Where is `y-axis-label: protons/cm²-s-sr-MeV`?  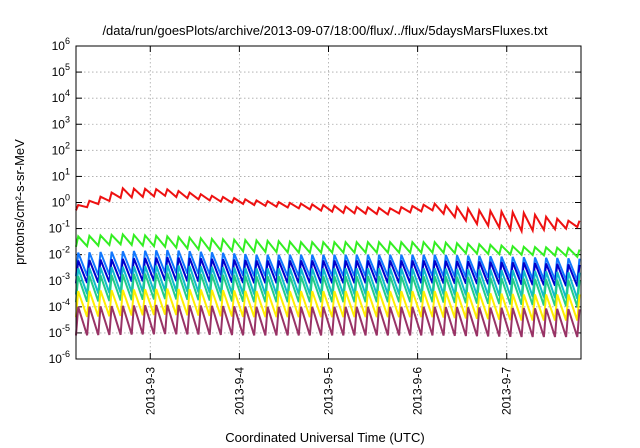 y-axis-label: protons/cm²-s-sr-MeV is located at coordinates (19, 202).